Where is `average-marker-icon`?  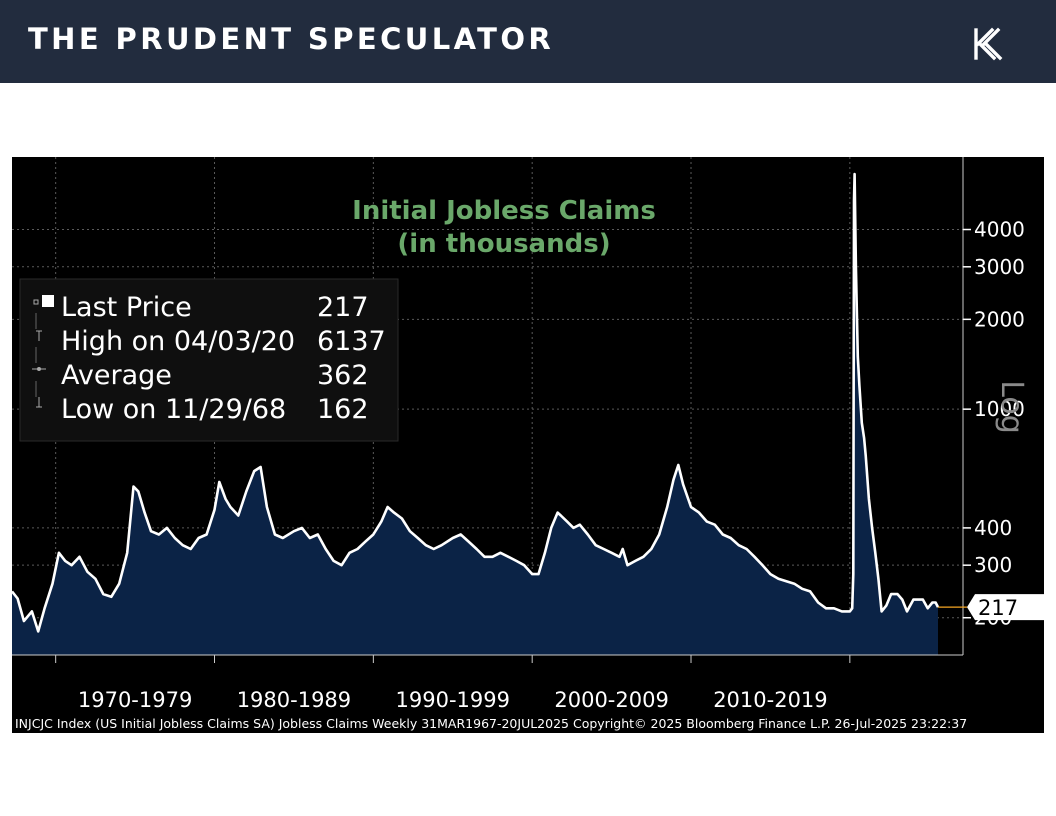
average-marker-icon is located at coordinates (39, 369).